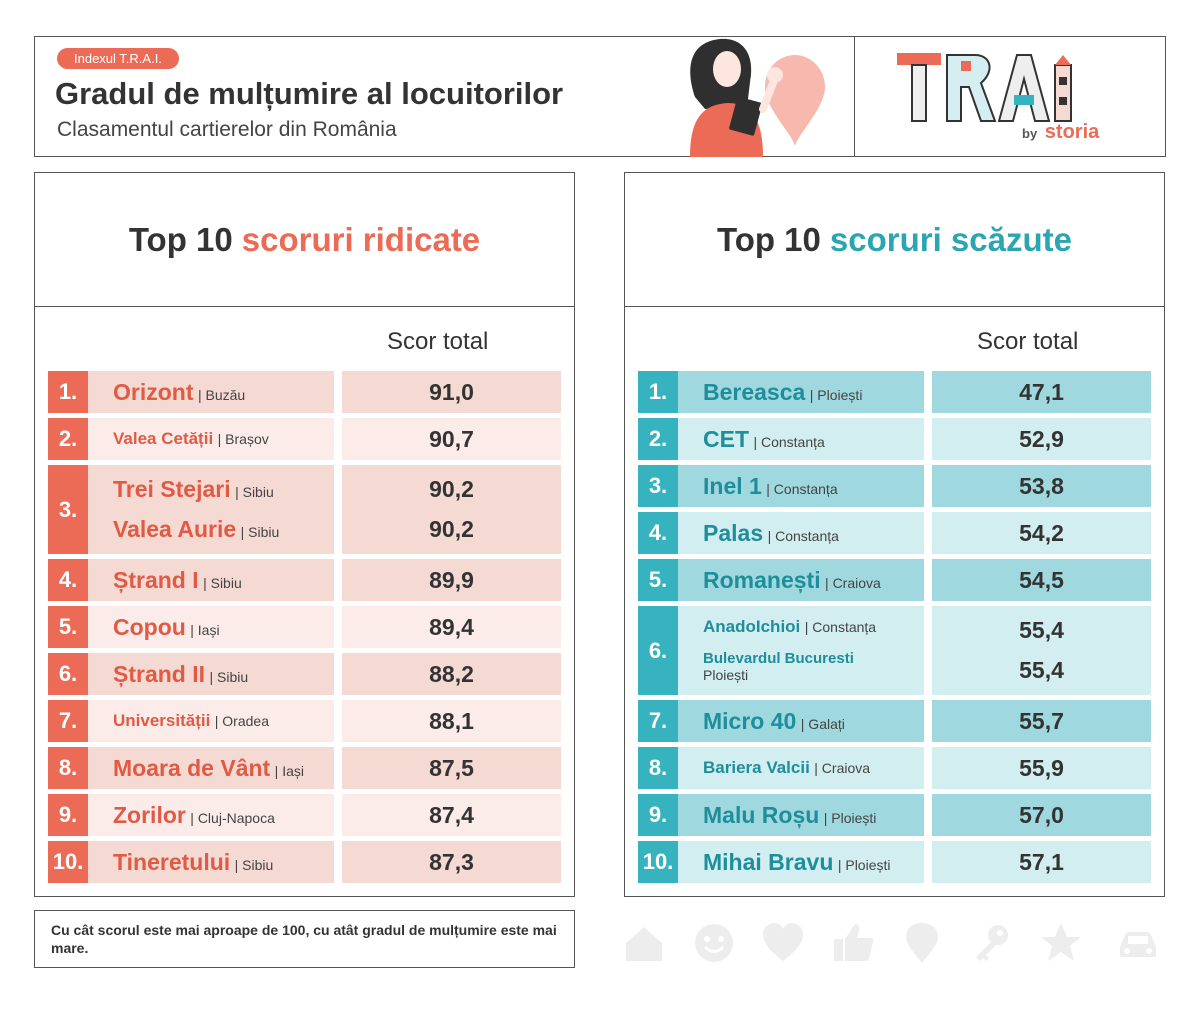  Describe the element at coordinates (221, 394) in the screenshot. I see `city-name: | Buzău` at that location.